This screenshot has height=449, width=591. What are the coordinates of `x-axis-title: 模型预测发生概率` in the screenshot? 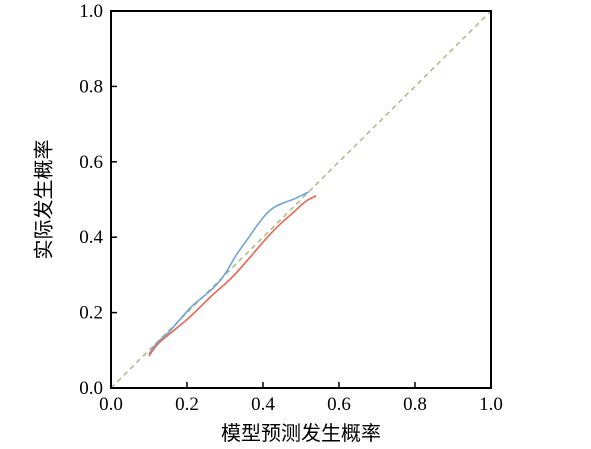 It's located at (301, 433).